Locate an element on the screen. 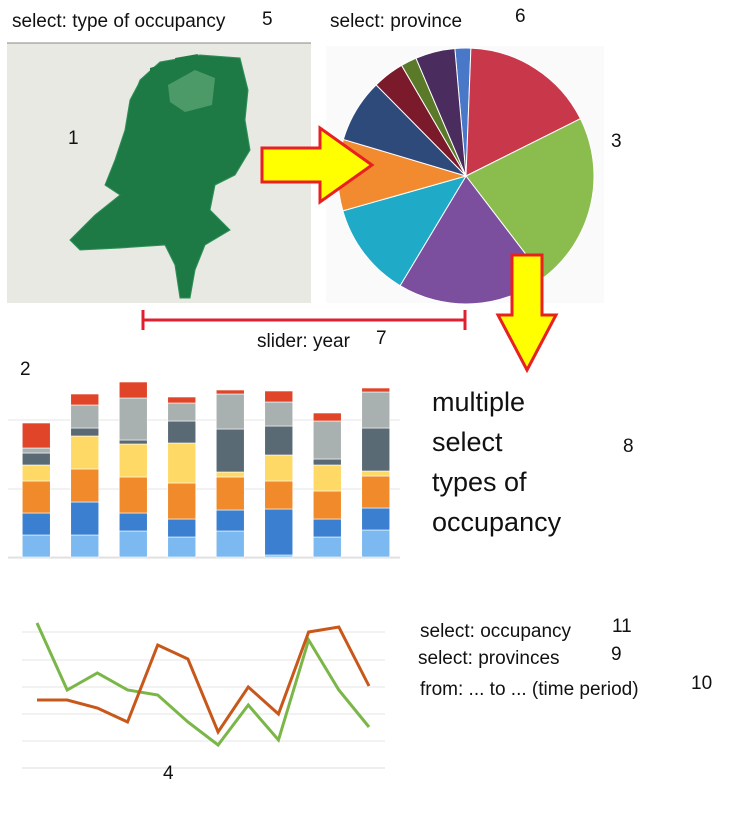 Image resolution: width=742 pixels, height=814 pixels. number: 8 is located at coordinates (628, 446).